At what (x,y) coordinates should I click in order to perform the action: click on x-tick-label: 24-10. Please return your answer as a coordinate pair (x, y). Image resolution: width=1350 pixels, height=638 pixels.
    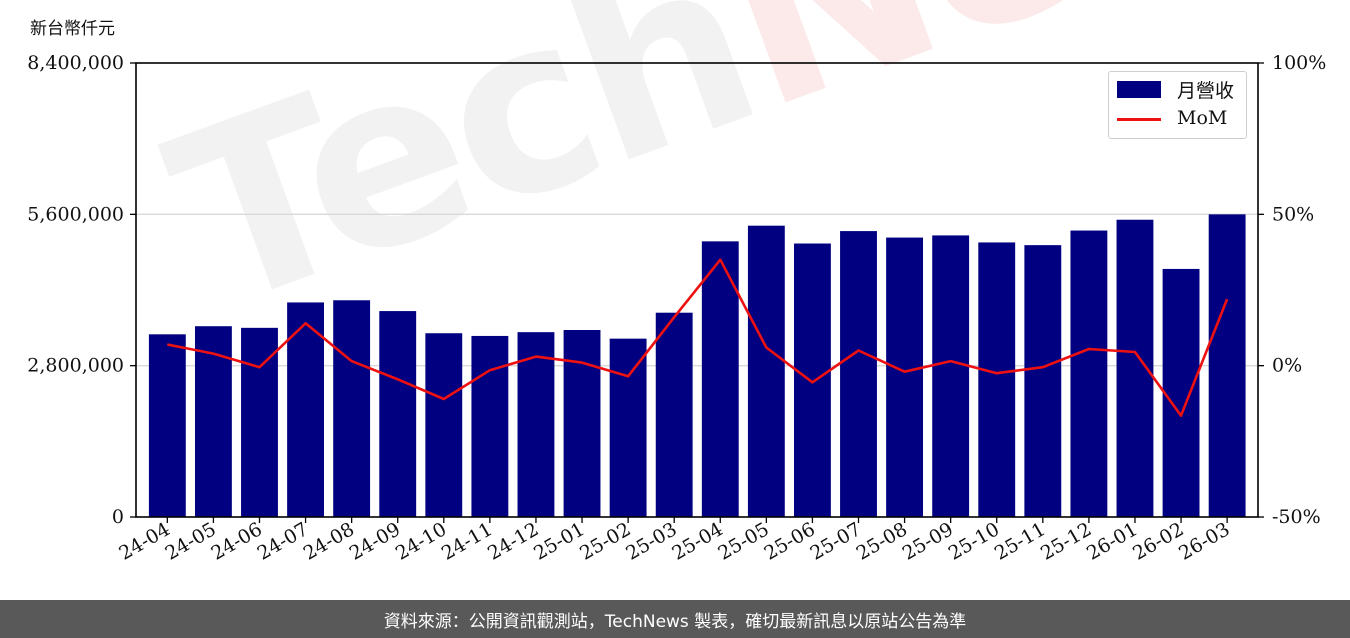
    Looking at the image, I should click on (421, 541).